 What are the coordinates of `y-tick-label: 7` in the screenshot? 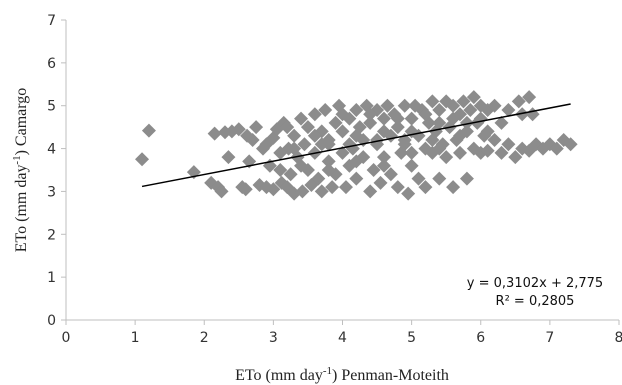 It's located at (51, 21).